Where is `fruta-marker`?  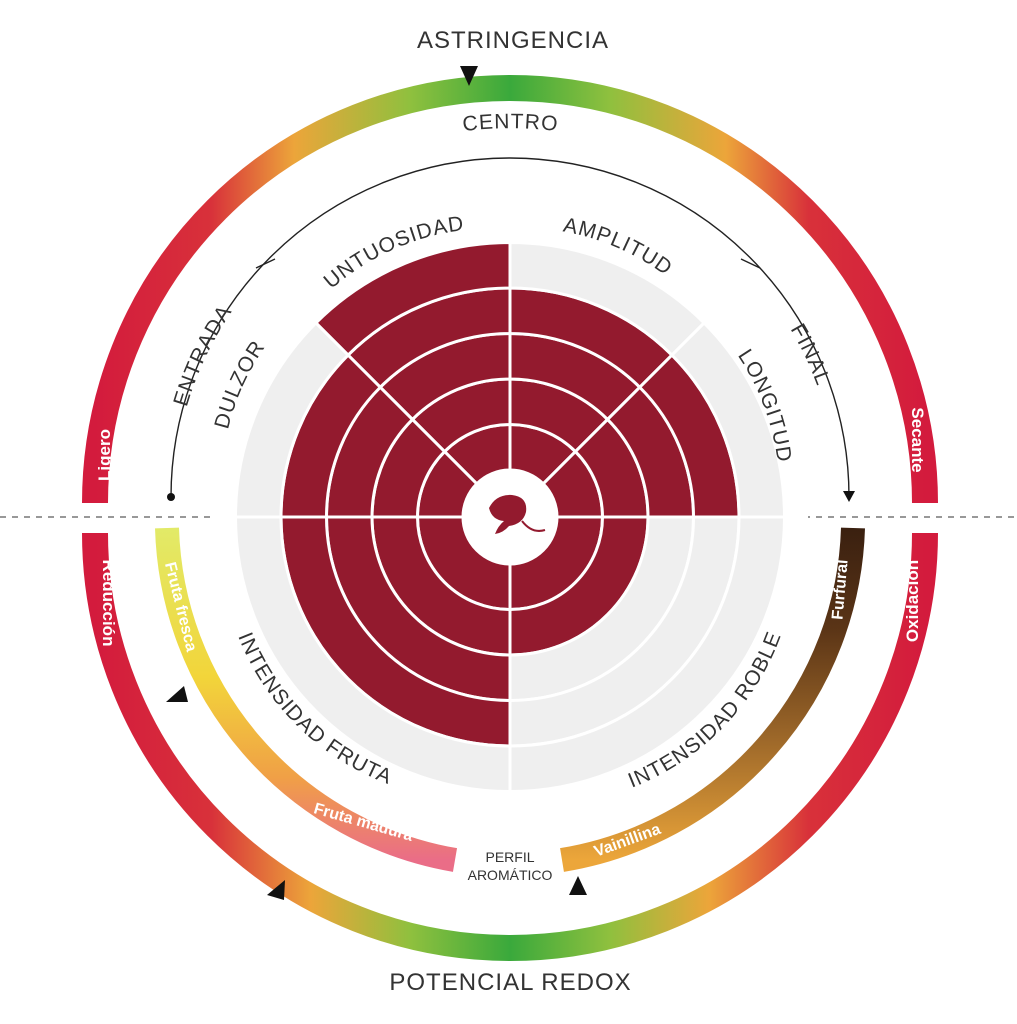 fruta-marker is located at coordinates (177, 694).